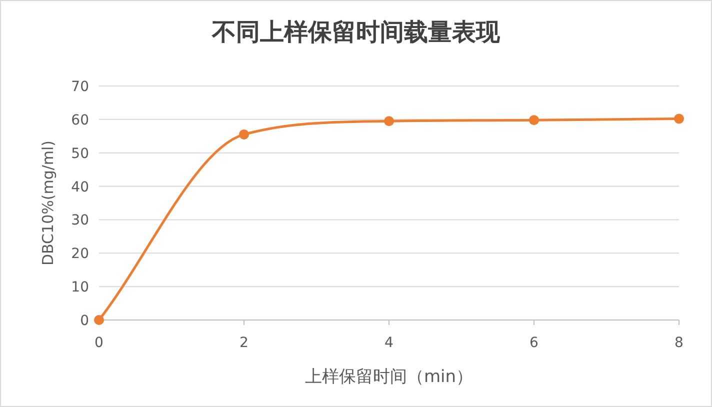 This screenshot has width=712, height=407. What do you see at coordinates (80, 220) in the screenshot?
I see `y-tick-label: 30` at bounding box center [80, 220].